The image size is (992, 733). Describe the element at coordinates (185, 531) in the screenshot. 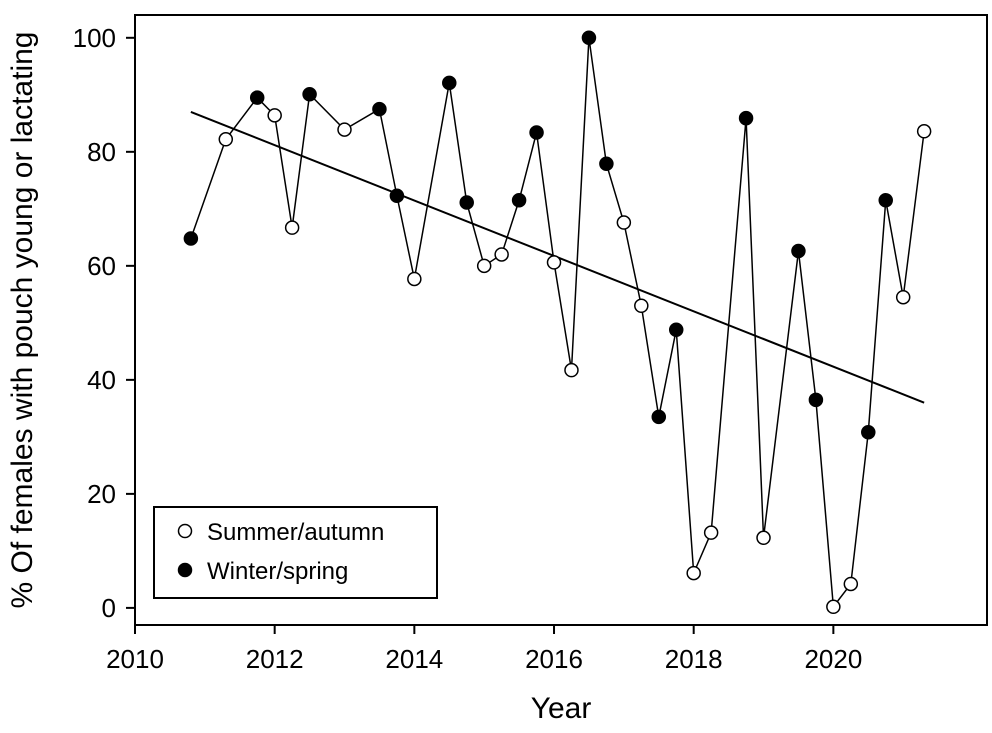

I see `legend-marker-summer-autumn` at that location.